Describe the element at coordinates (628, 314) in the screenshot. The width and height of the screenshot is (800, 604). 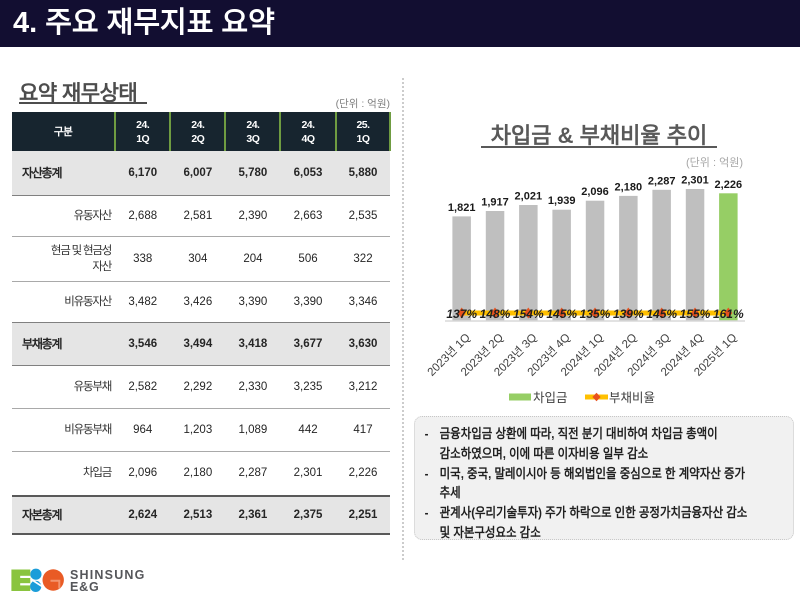
I see `svg-text: 139%` at that location.